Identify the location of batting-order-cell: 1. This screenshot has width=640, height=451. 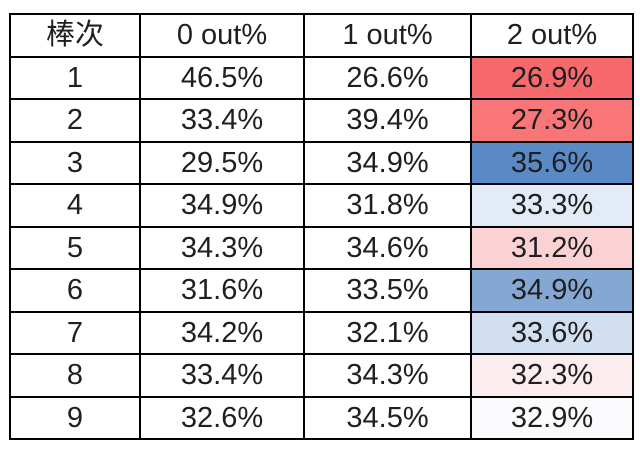
(75, 77).